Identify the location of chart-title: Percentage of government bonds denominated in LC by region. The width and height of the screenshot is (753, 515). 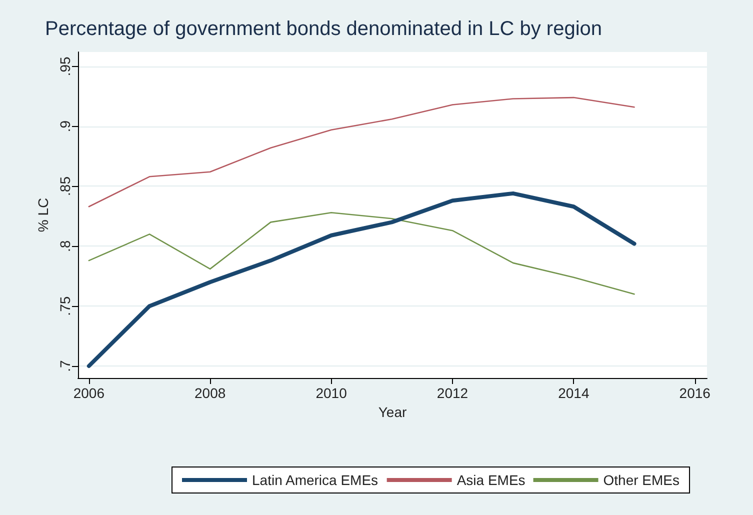
(323, 29).